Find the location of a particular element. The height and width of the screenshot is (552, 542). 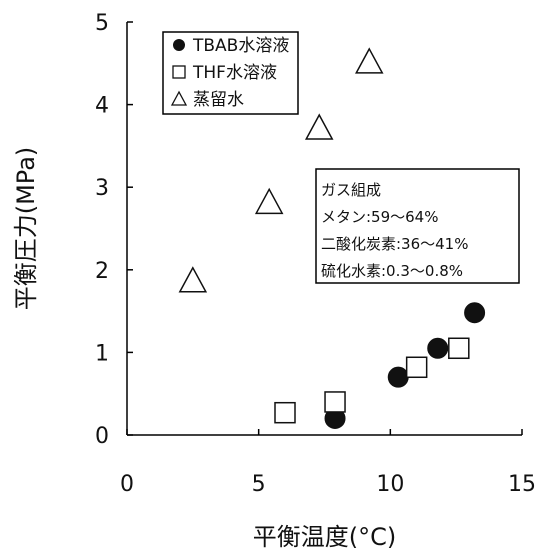

y-tick-label: 4 is located at coordinates (102, 106).